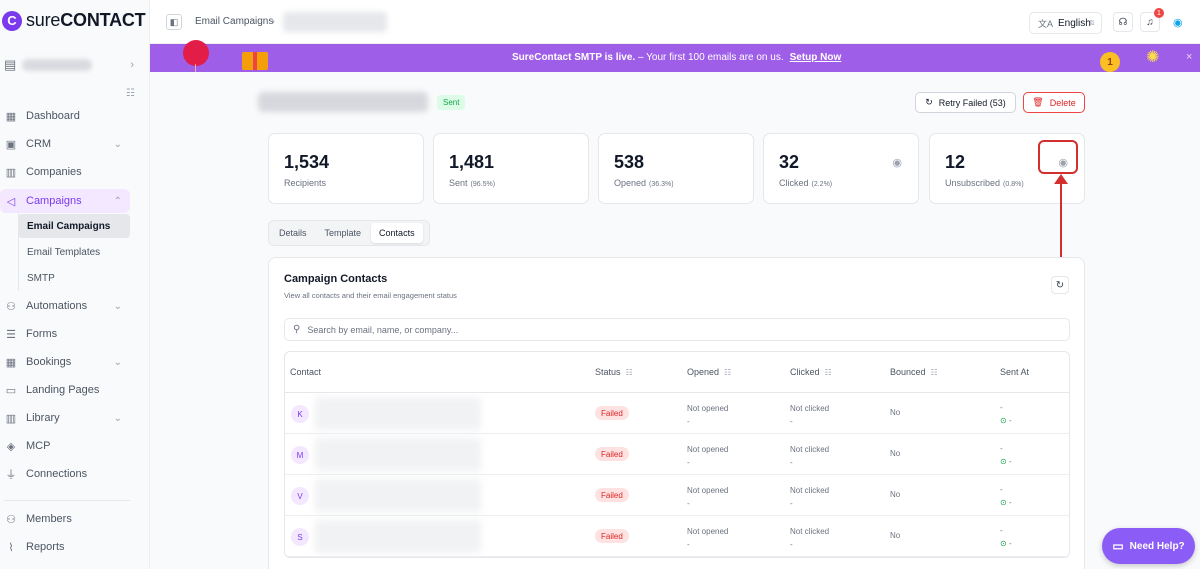  What do you see at coordinates (65, 334) in the screenshot?
I see `sidebar-item-forms: ☰ Forms` at bounding box center [65, 334].